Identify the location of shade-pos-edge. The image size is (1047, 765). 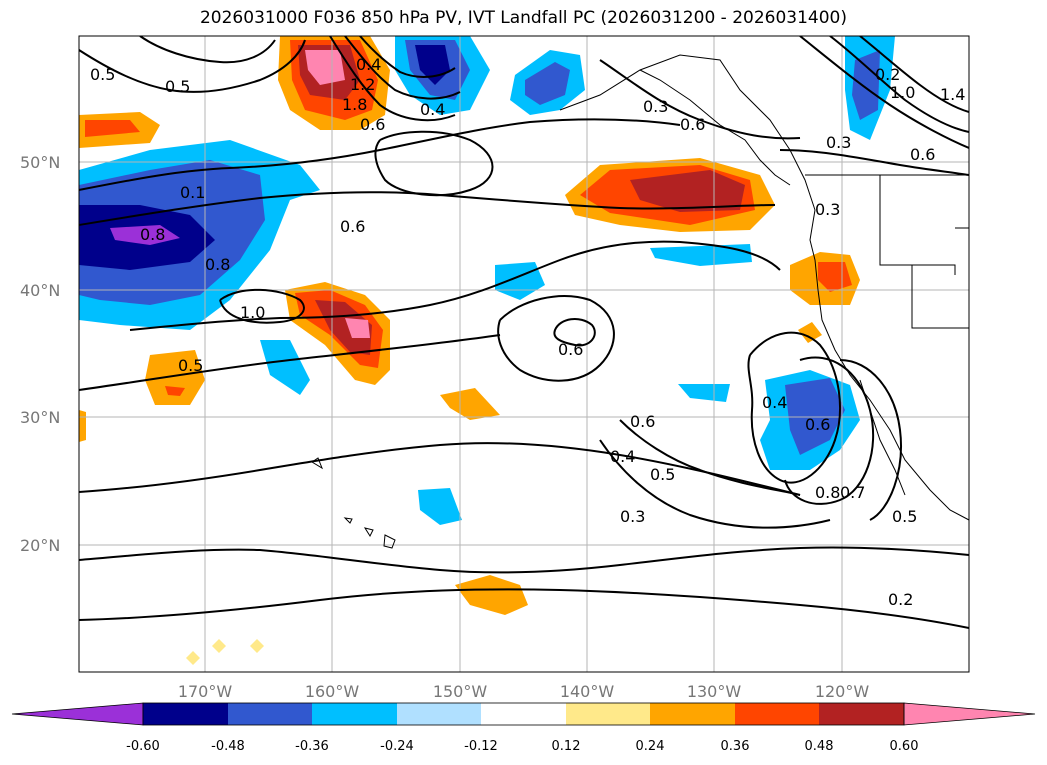
(82, 426).